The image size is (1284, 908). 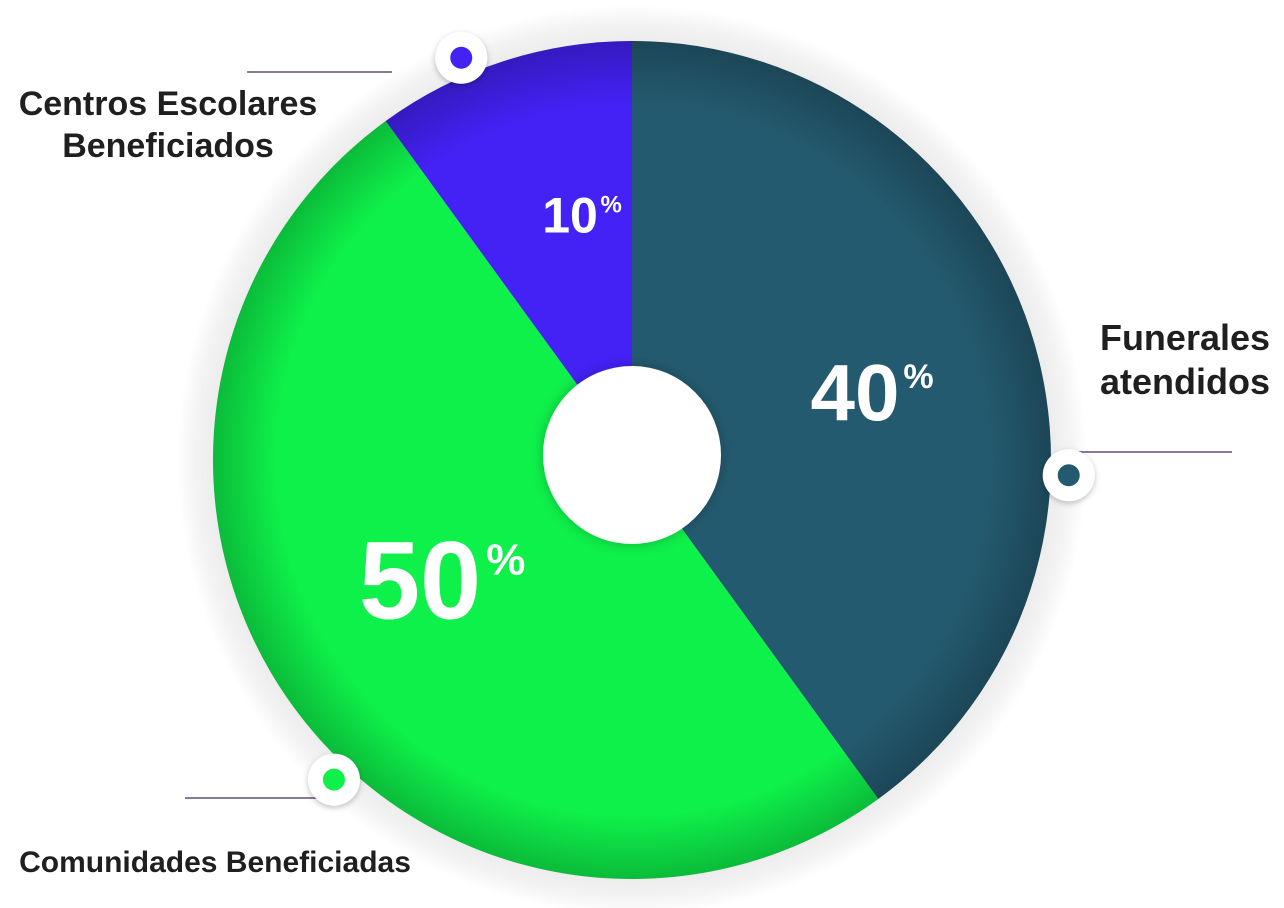 What do you see at coordinates (1185, 381) in the screenshot?
I see `legend-label-line: atendidos` at bounding box center [1185, 381].